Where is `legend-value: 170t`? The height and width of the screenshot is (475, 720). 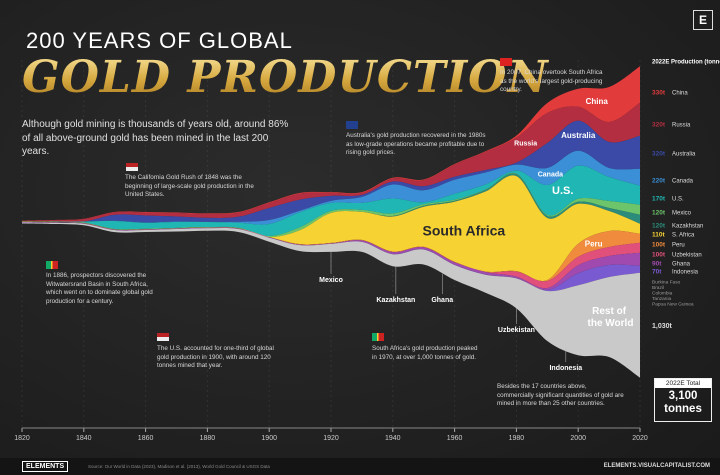
legend-value: 170t is located at coordinates (659, 199).